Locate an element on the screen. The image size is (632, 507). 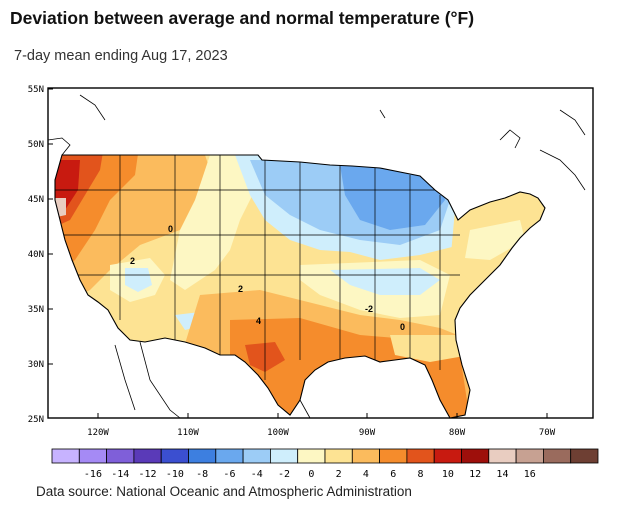
page-subtitle: 7-day mean ending Aug 17, 2023 is located at coordinates (121, 56).